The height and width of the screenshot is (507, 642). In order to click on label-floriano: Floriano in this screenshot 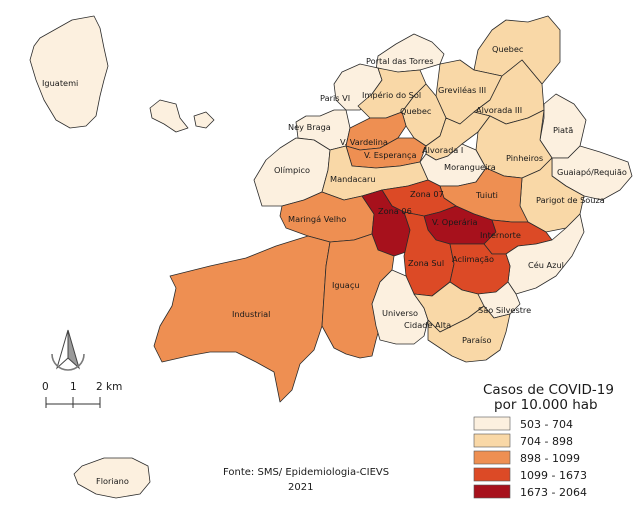, I will do `click(112, 481)`.